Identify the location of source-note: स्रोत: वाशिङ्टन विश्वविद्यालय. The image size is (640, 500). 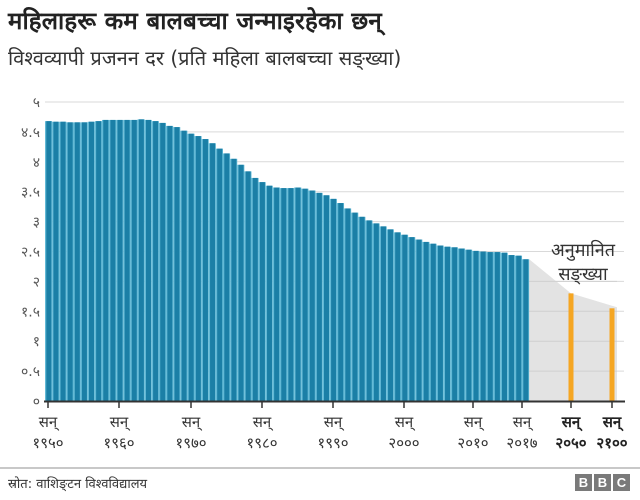
(78, 484).